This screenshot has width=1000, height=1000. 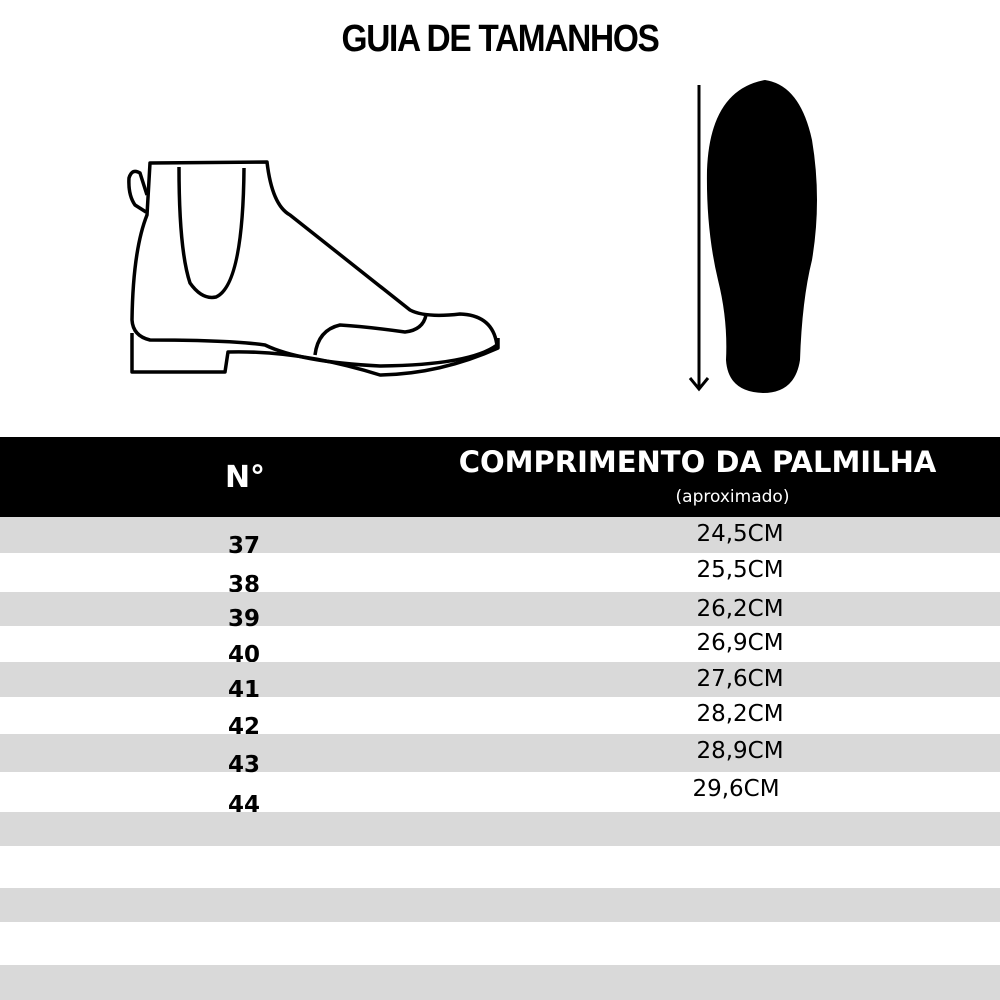 What do you see at coordinates (761, 236) in the screenshot?
I see `insole-icon` at bounding box center [761, 236].